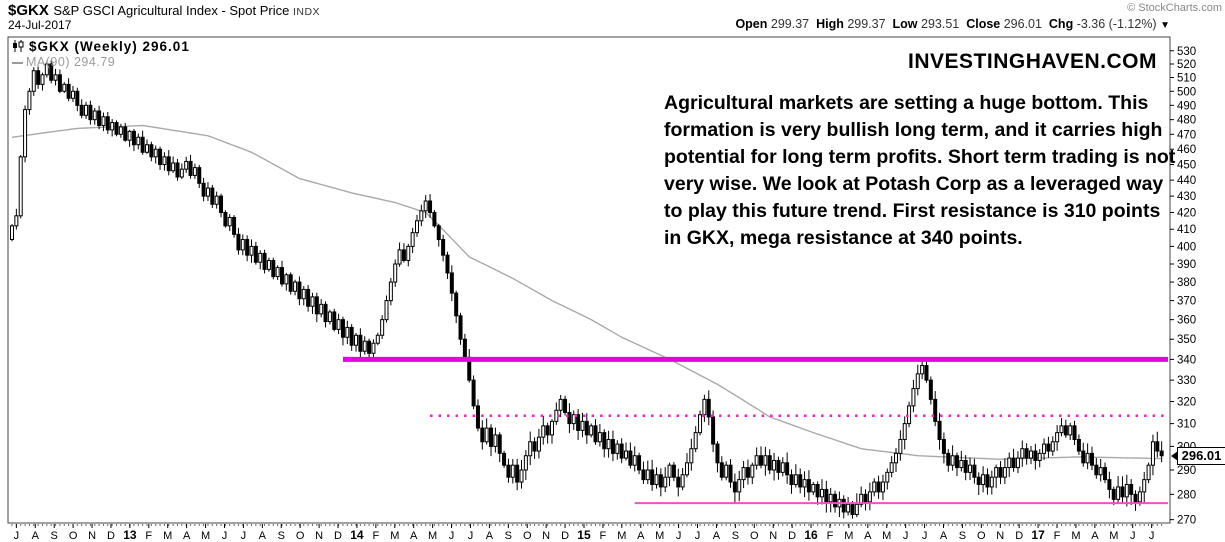 The image size is (1225, 542). Describe the element at coordinates (28, 10) in the screenshot. I see `symbol-label: $GKX` at that location.